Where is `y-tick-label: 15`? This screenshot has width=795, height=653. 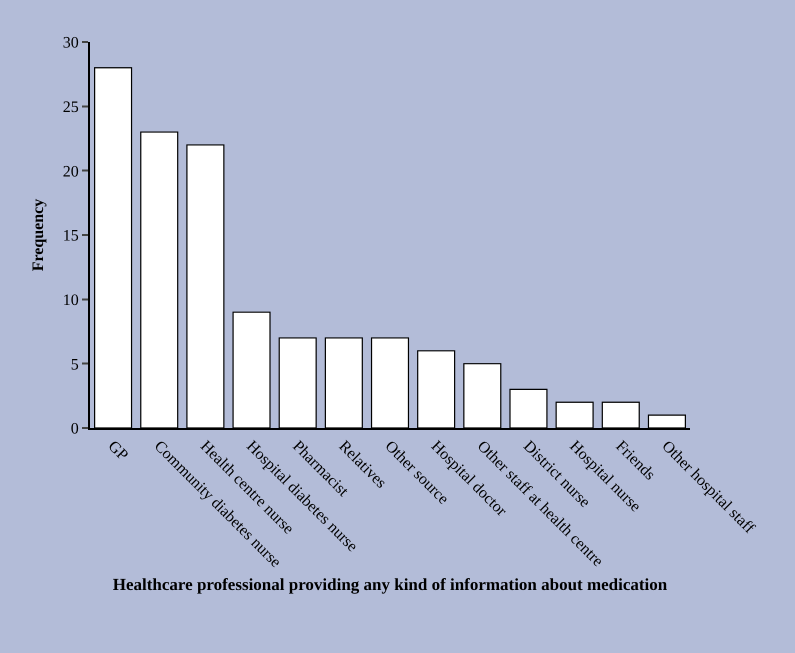 y-tick-label: 15 is located at coordinates (70, 236).